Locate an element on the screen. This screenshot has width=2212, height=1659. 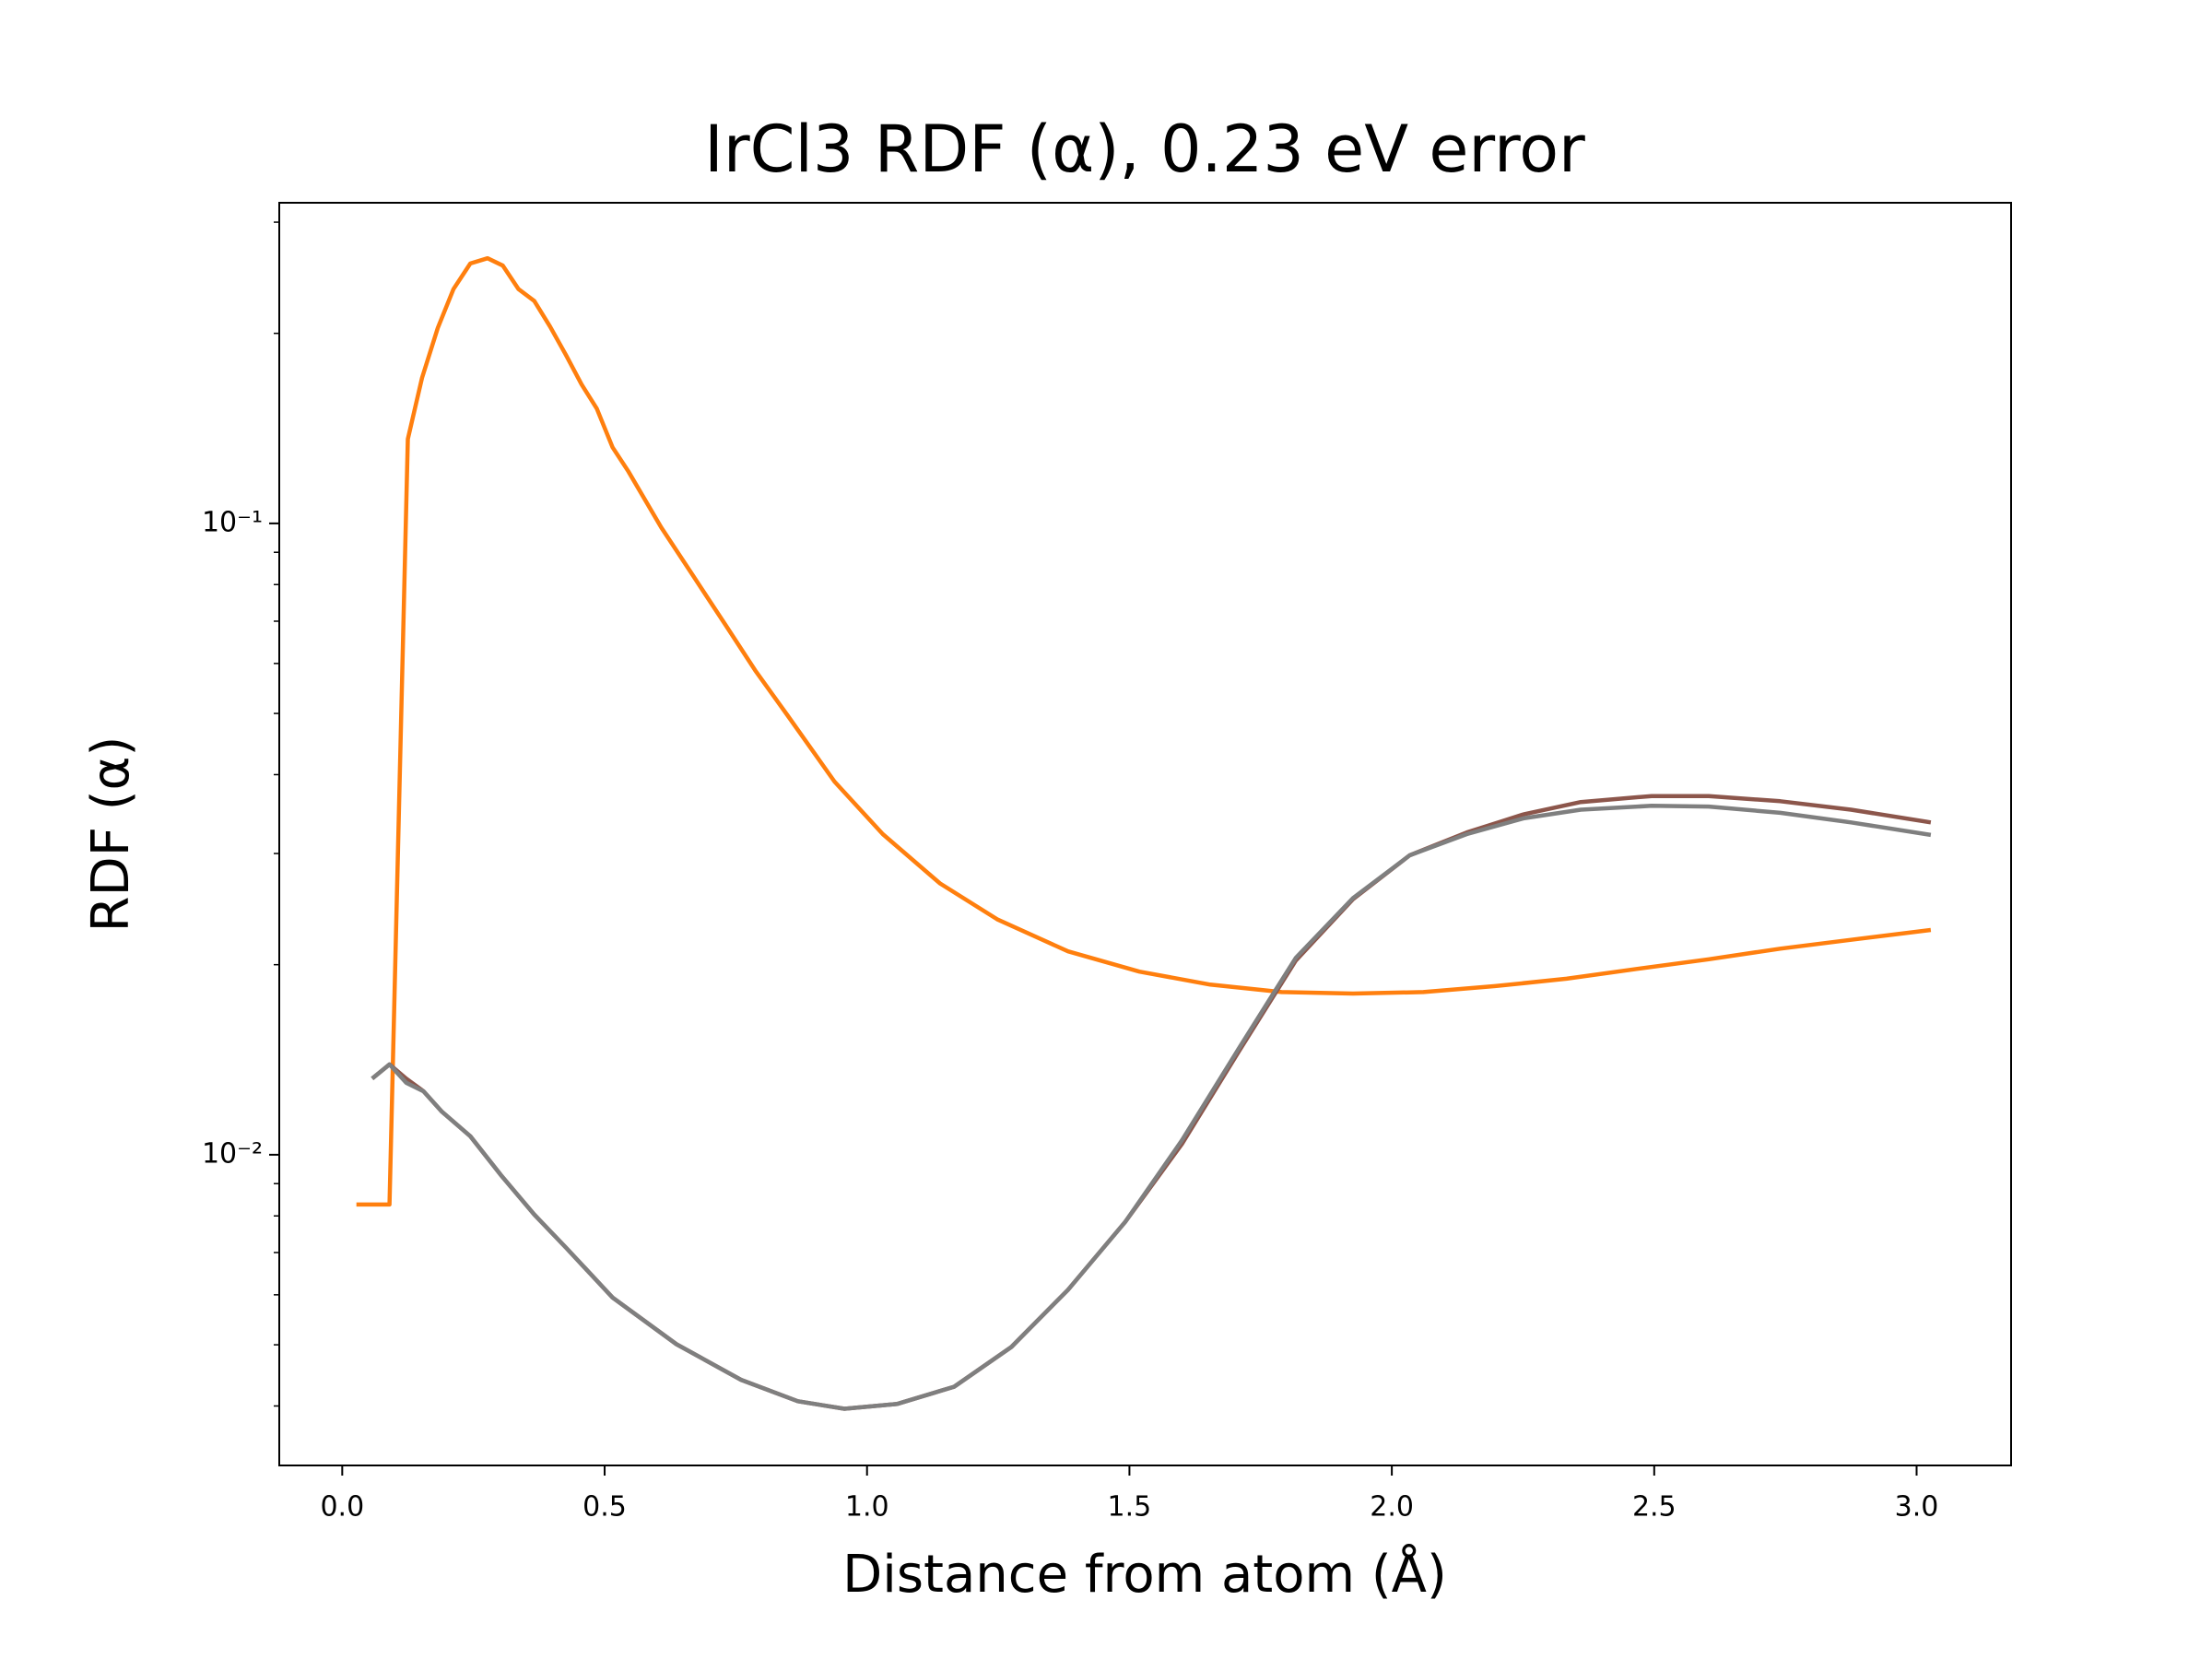
x-tick-label: 1.0 is located at coordinates (867, 1507).